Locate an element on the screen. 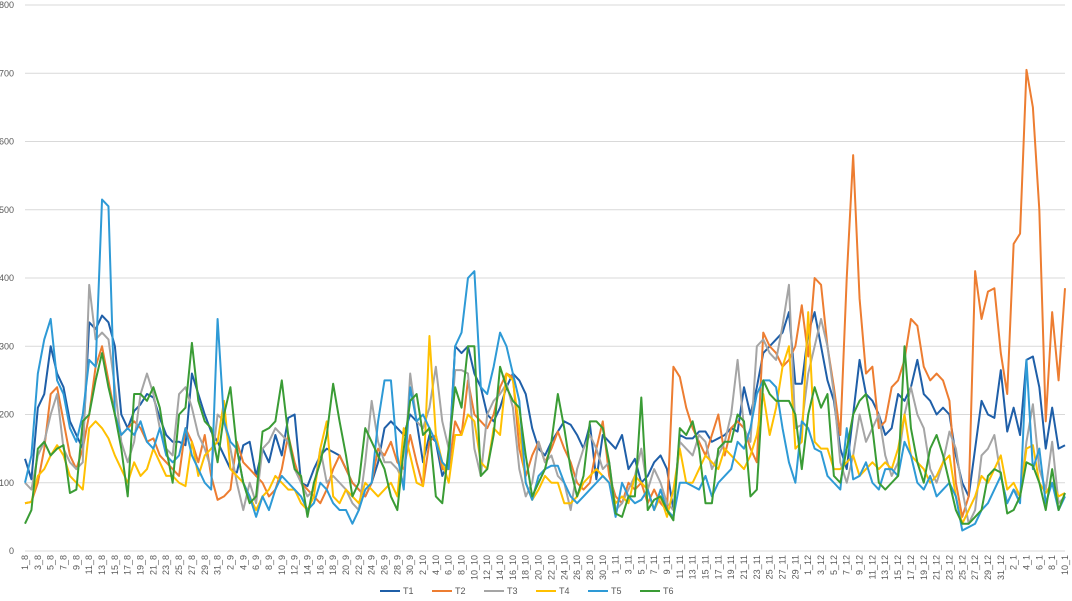 Image resolution: width=1072 pixels, height=601 pixels. x-tick-label: 19_8 is located at coordinates (141, 565).